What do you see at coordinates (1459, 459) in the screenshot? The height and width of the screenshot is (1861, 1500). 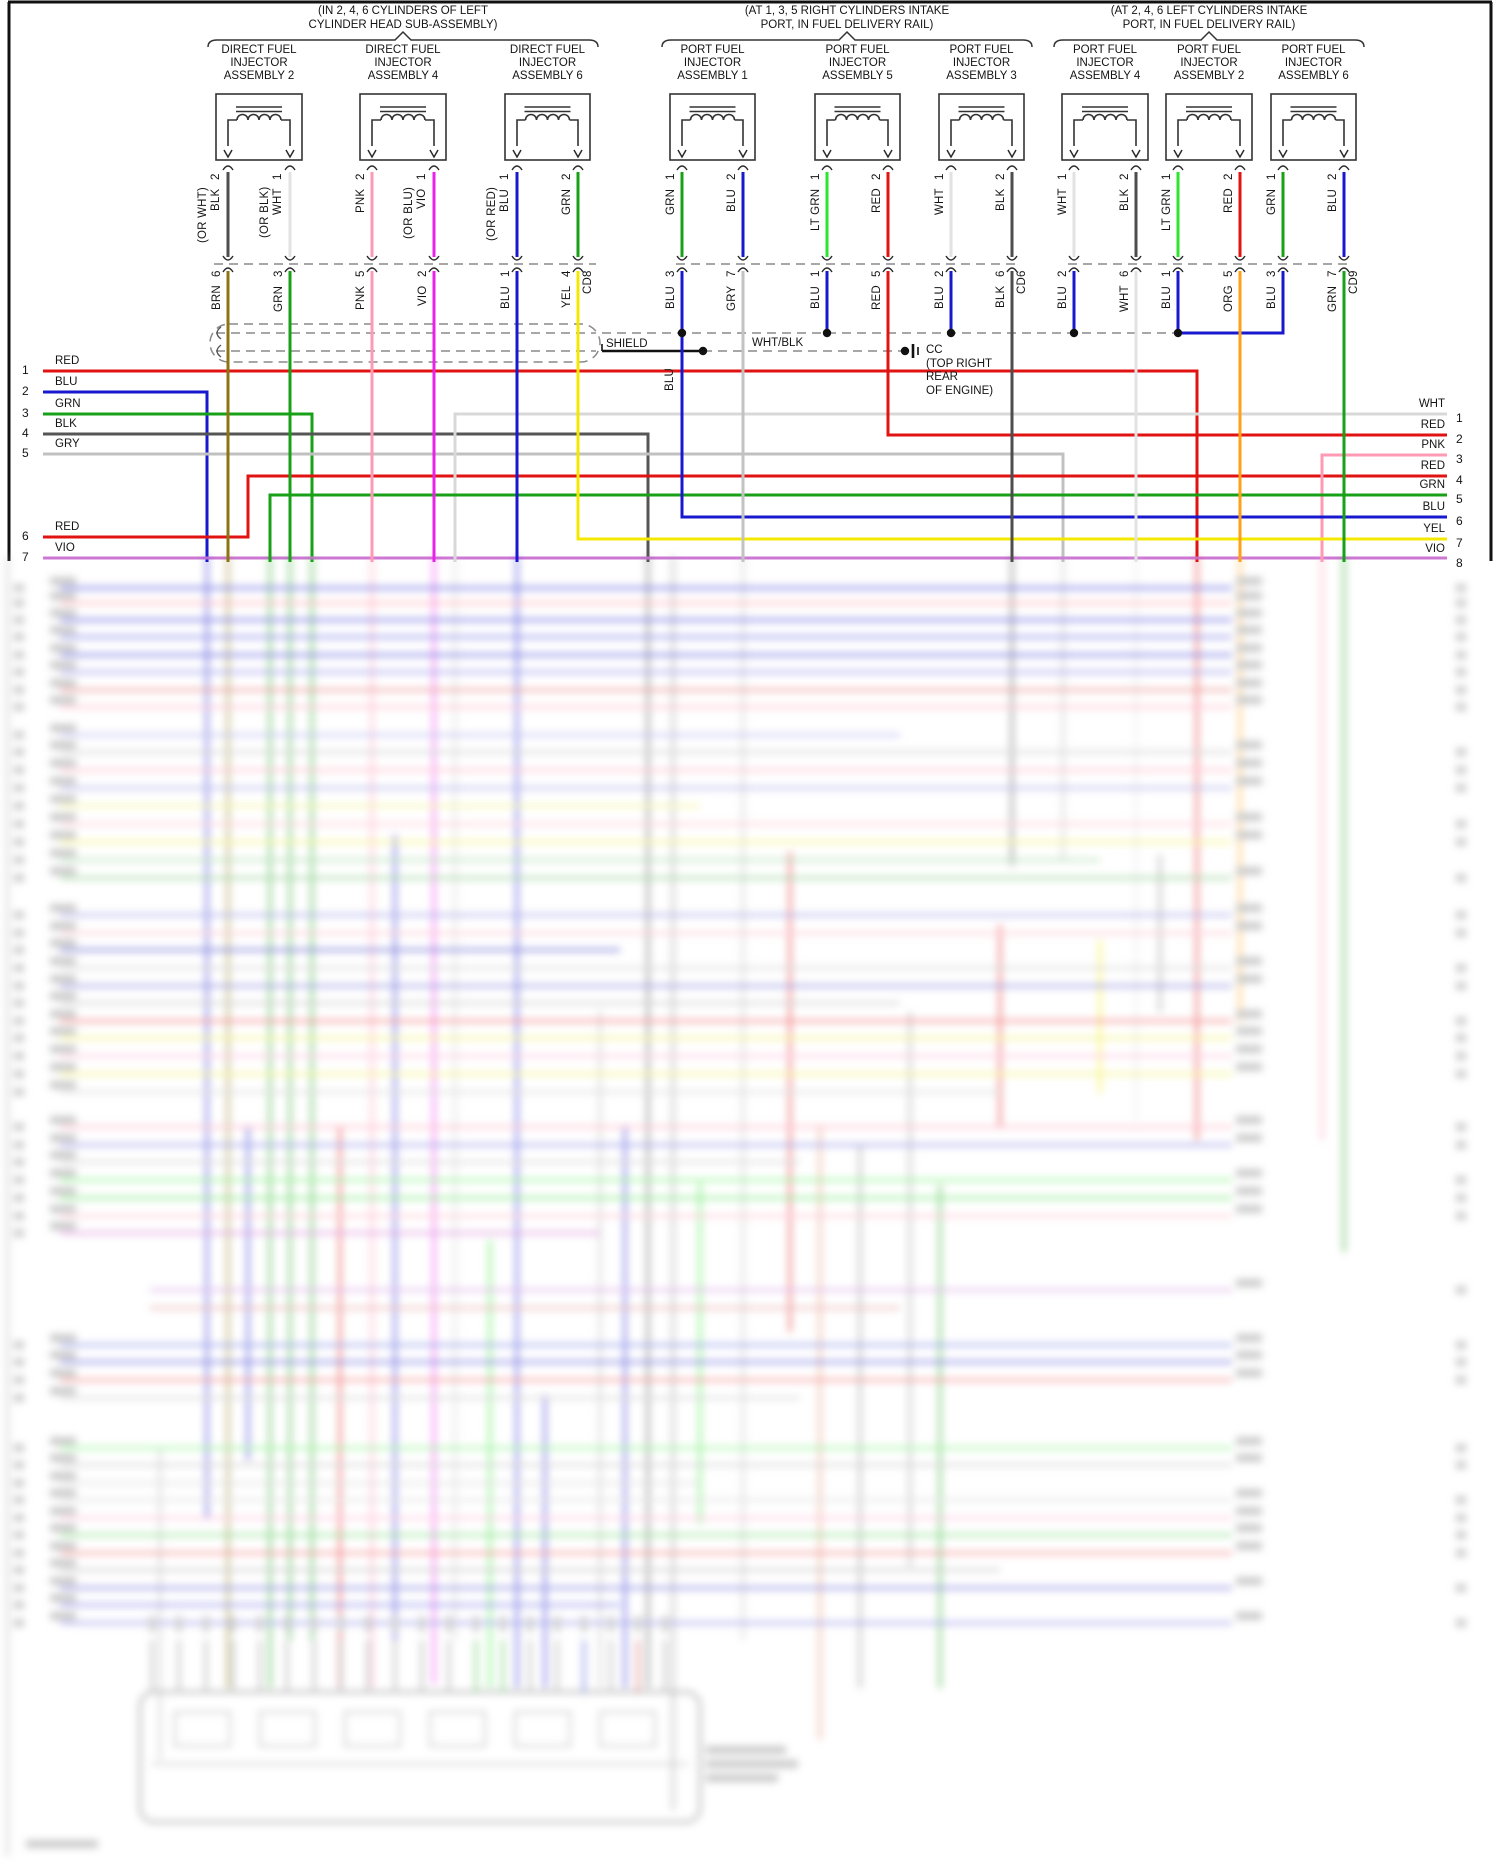 I see `row-pin-number: 3` at bounding box center [1459, 459].